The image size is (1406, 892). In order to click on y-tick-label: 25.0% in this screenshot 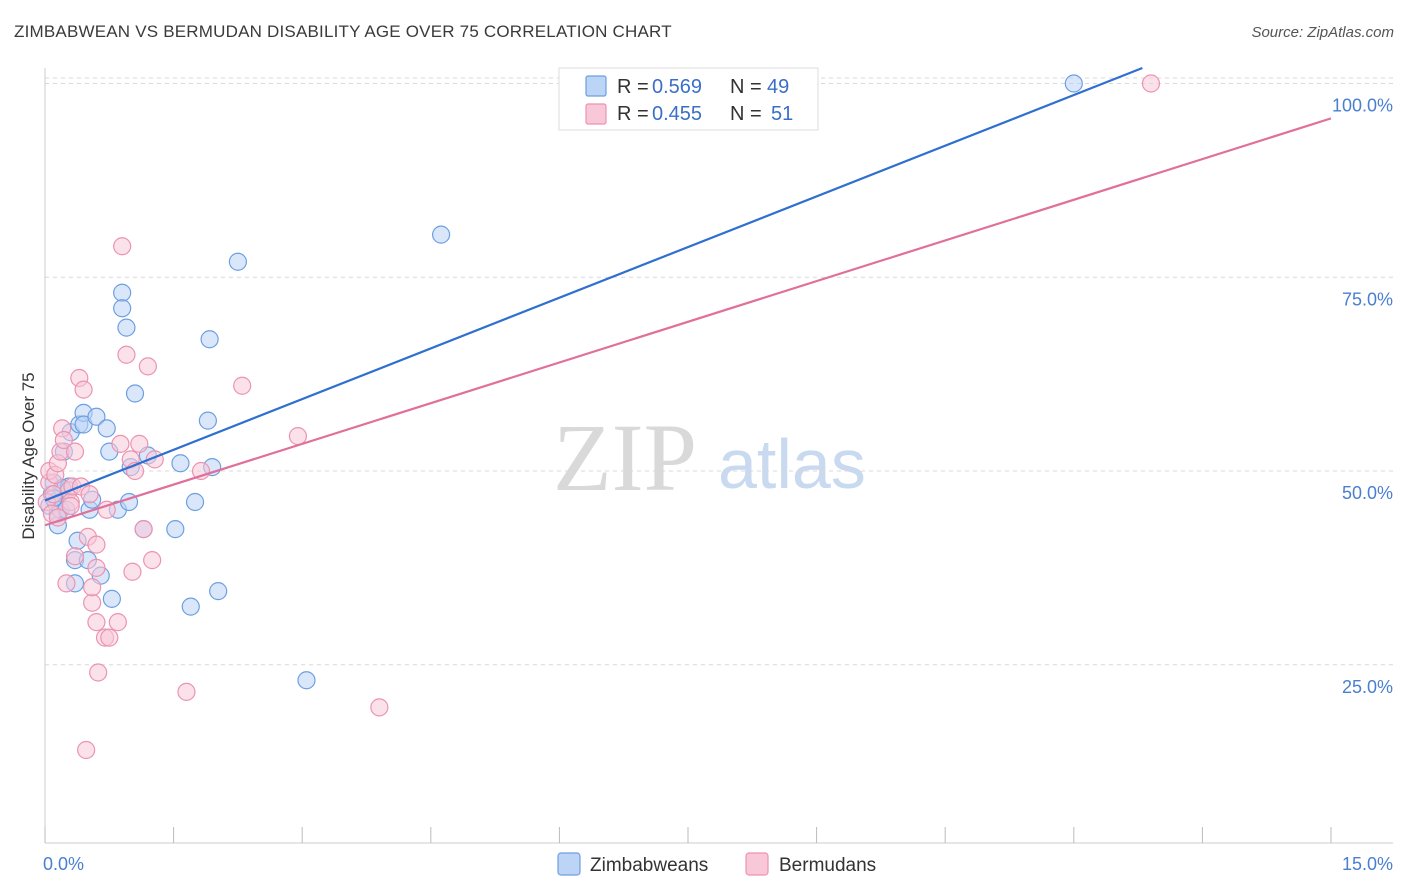, I will do `click(1367, 687)`.